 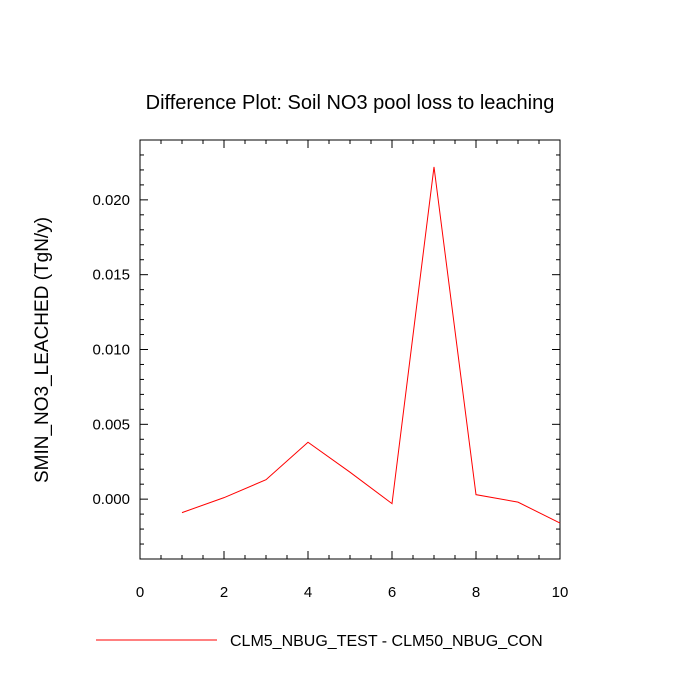 I want to click on x-tick-label: 10, so click(x=560, y=592).